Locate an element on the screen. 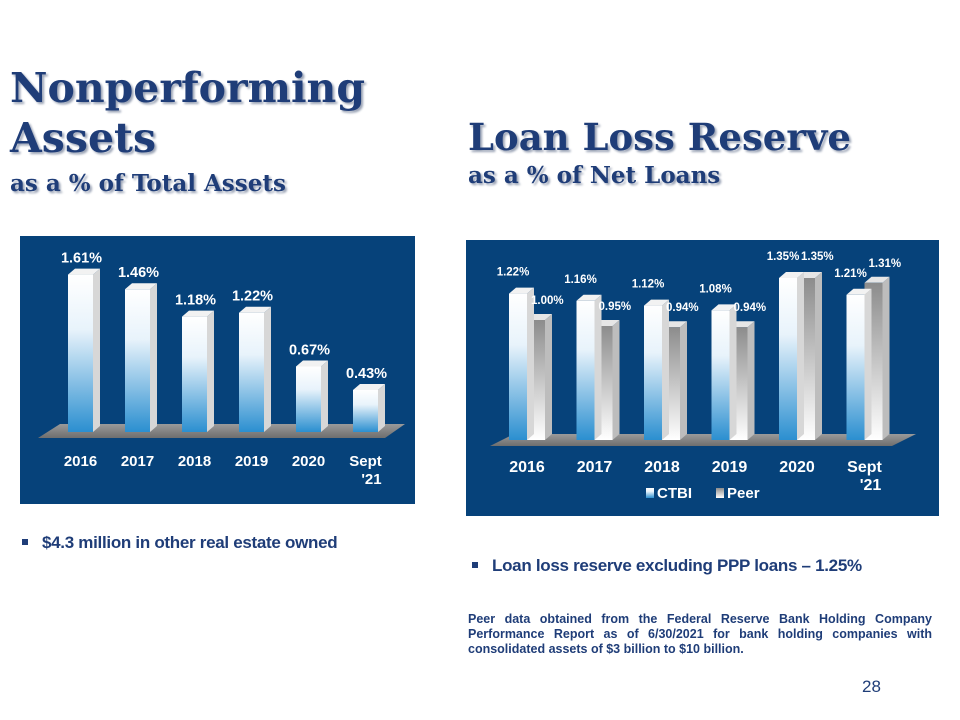 The image size is (960, 720). legend-ctbi-swatch is located at coordinates (650, 493).